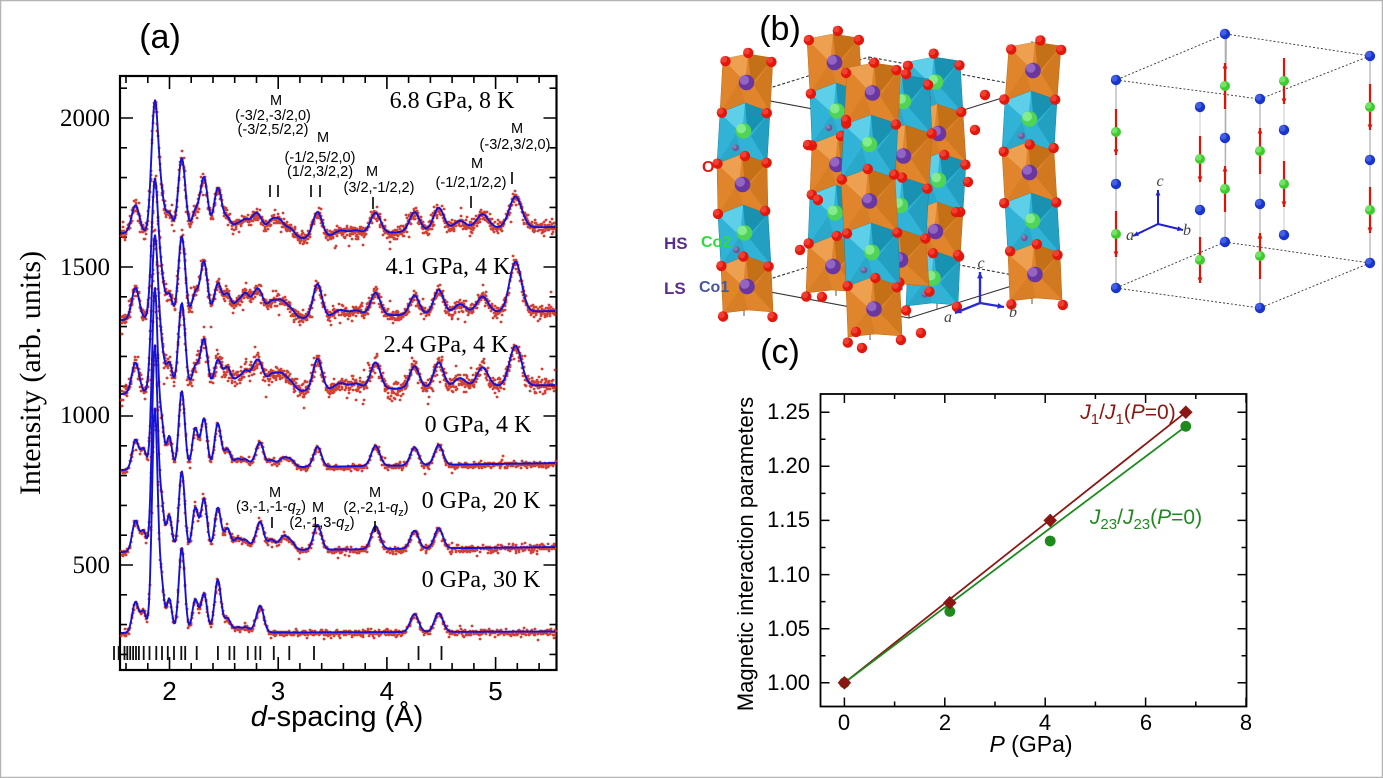  I want to click on svg-text: 0 GPa, 20 K, so click(481, 501).